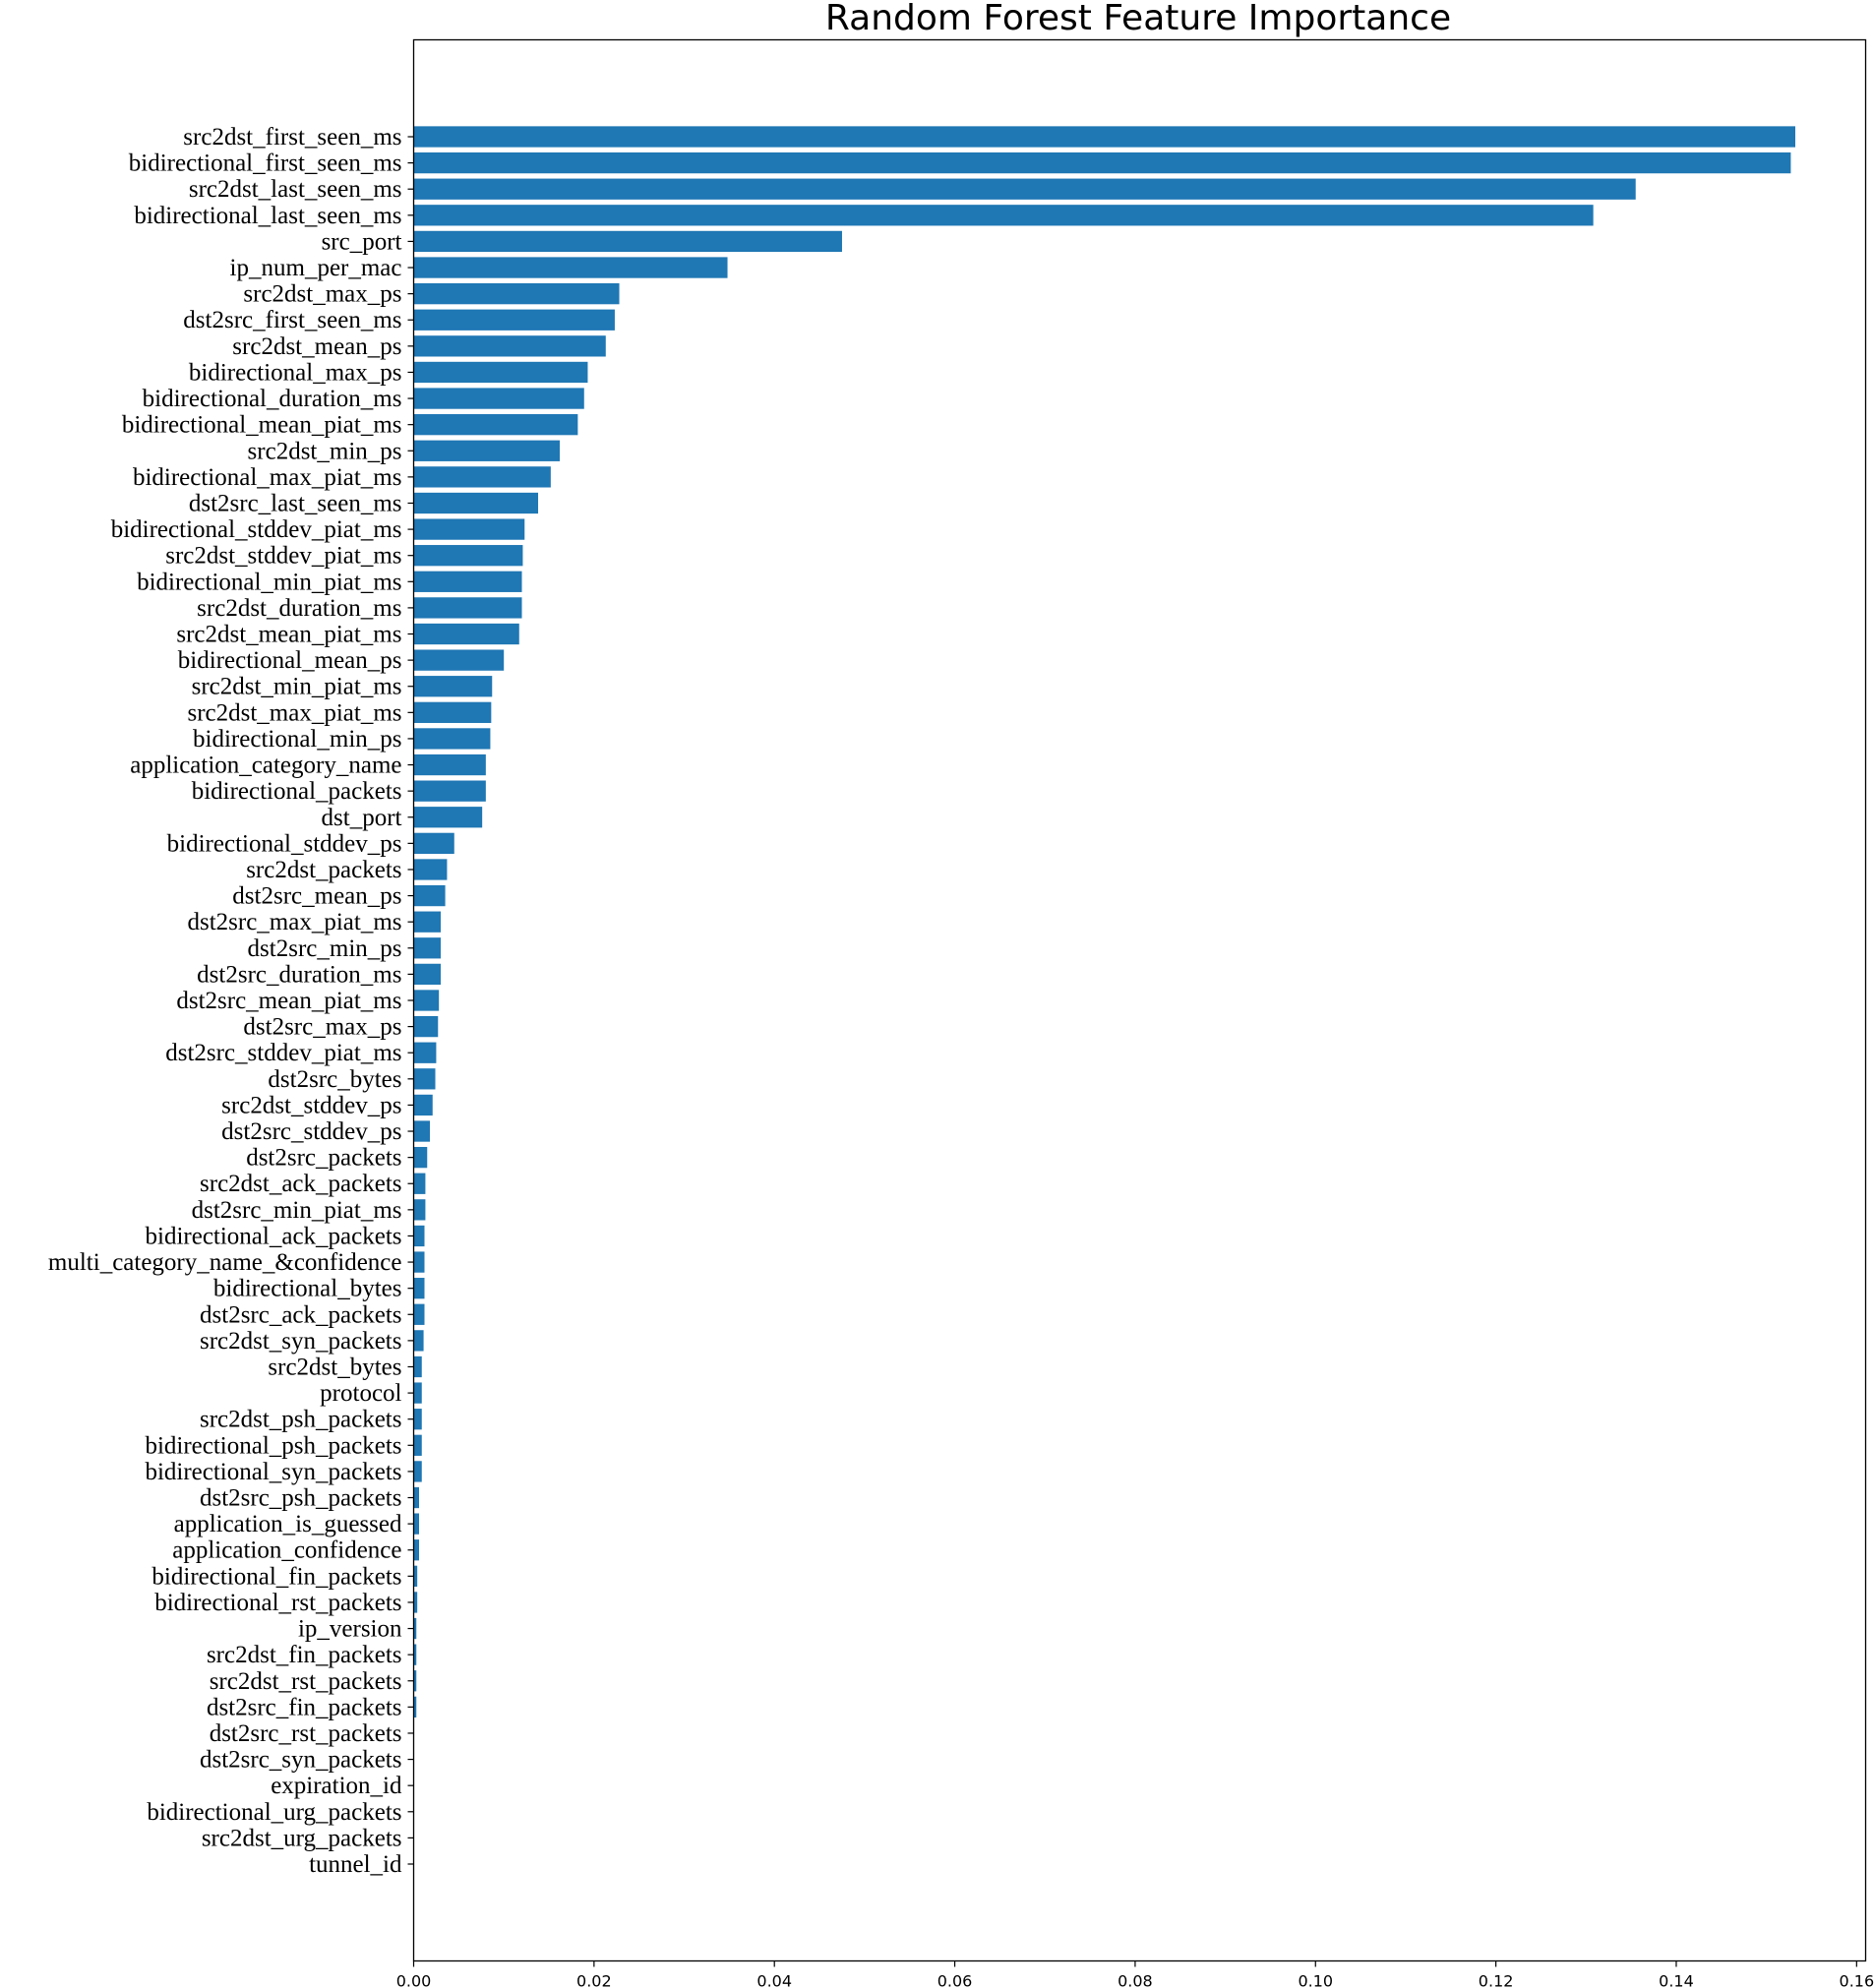  What do you see at coordinates (774, 1980) in the screenshot?
I see `x-tick-label: 0.04` at bounding box center [774, 1980].